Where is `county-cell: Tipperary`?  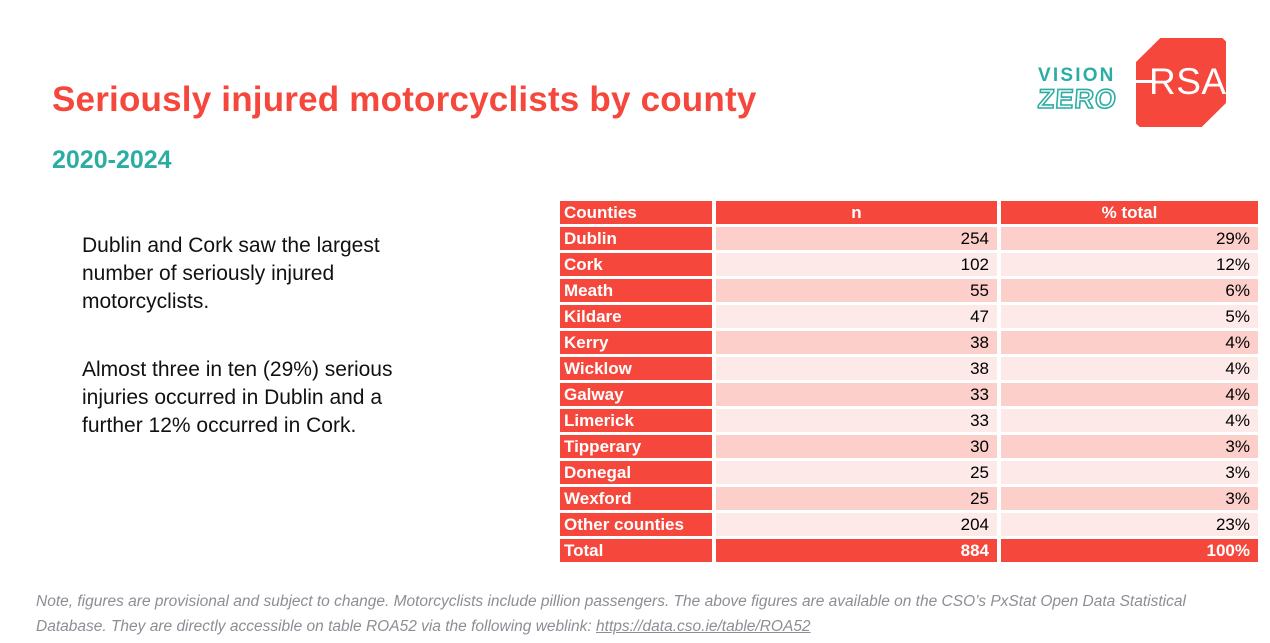 county-cell: Tipperary is located at coordinates (636, 446).